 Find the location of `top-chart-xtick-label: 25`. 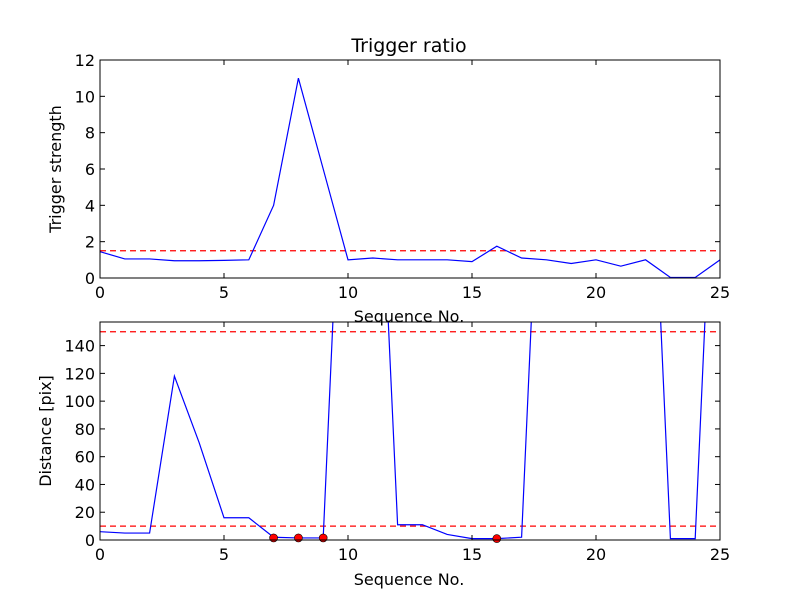

top-chart-xtick-label: 25 is located at coordinates (720, 292).